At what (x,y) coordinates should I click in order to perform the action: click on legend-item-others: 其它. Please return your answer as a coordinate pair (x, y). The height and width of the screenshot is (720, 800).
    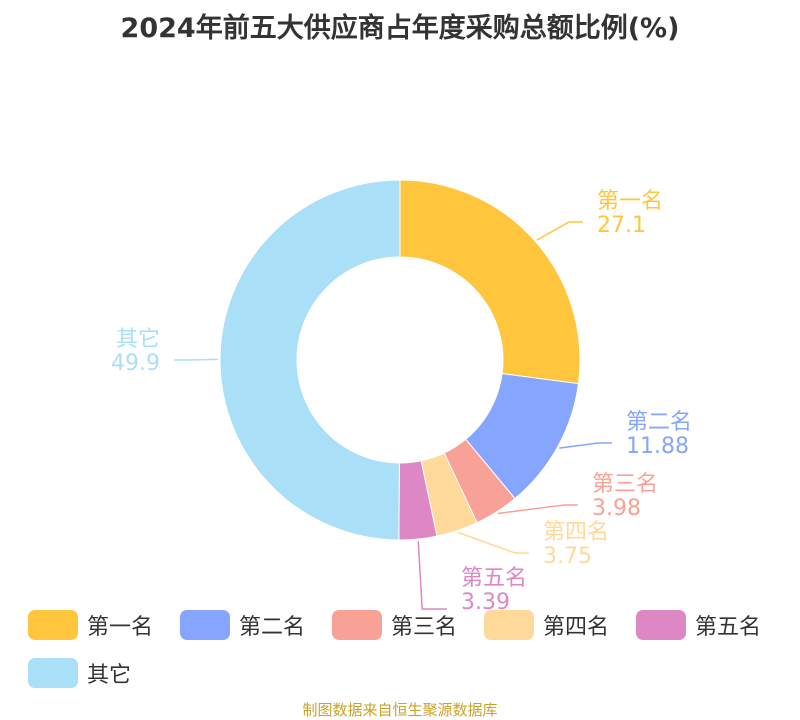
    Looking at the image, I should click on (104, 673).